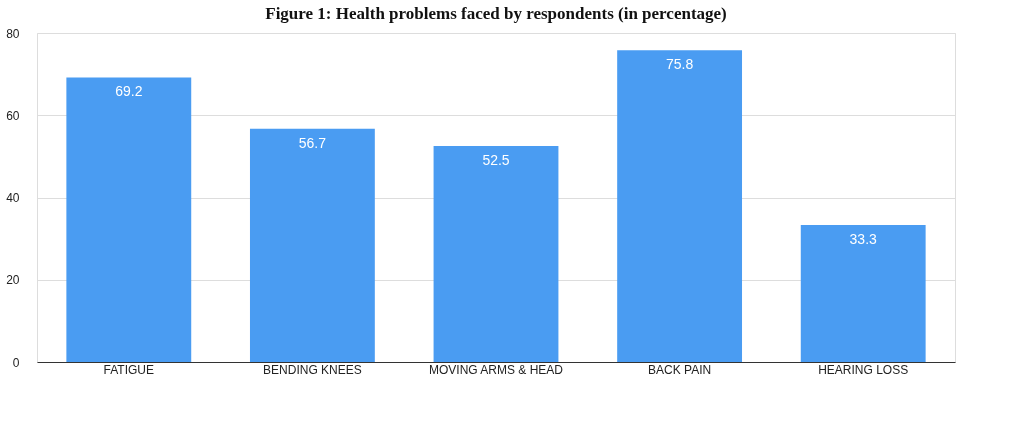 This screenshot has height=446, width=1017. I want to click on x-tick-label: BENDING KNEES, so click(312, 369).